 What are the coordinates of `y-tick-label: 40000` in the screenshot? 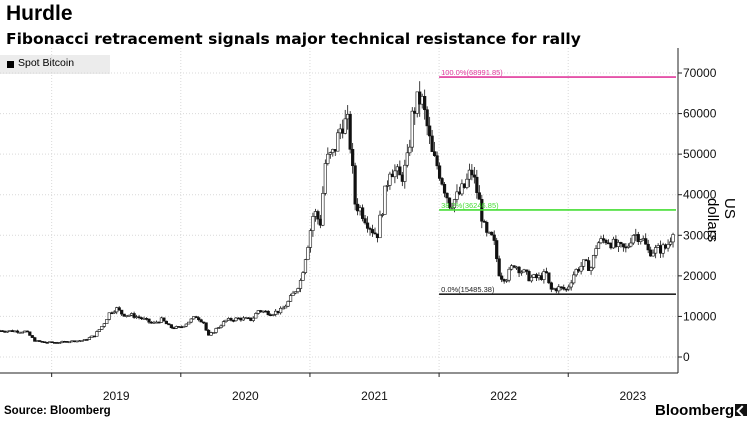 It's located at (700, 195).